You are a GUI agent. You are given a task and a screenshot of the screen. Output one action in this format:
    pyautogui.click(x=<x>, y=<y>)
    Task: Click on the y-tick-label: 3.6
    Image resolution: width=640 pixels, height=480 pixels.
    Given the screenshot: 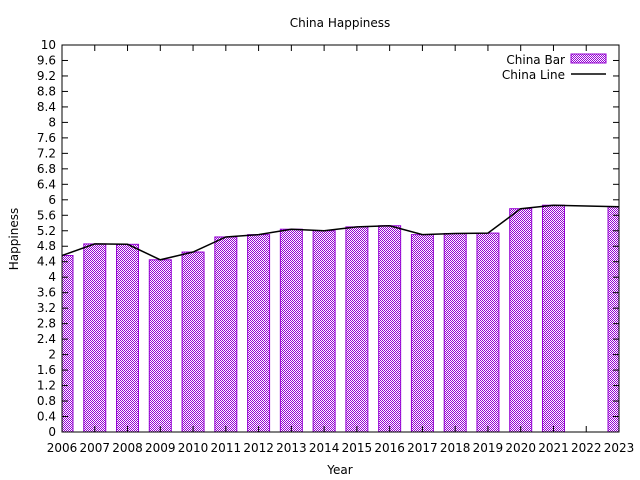 What is the action you would take?
    pyautogui.click(x=46, y=293)
    